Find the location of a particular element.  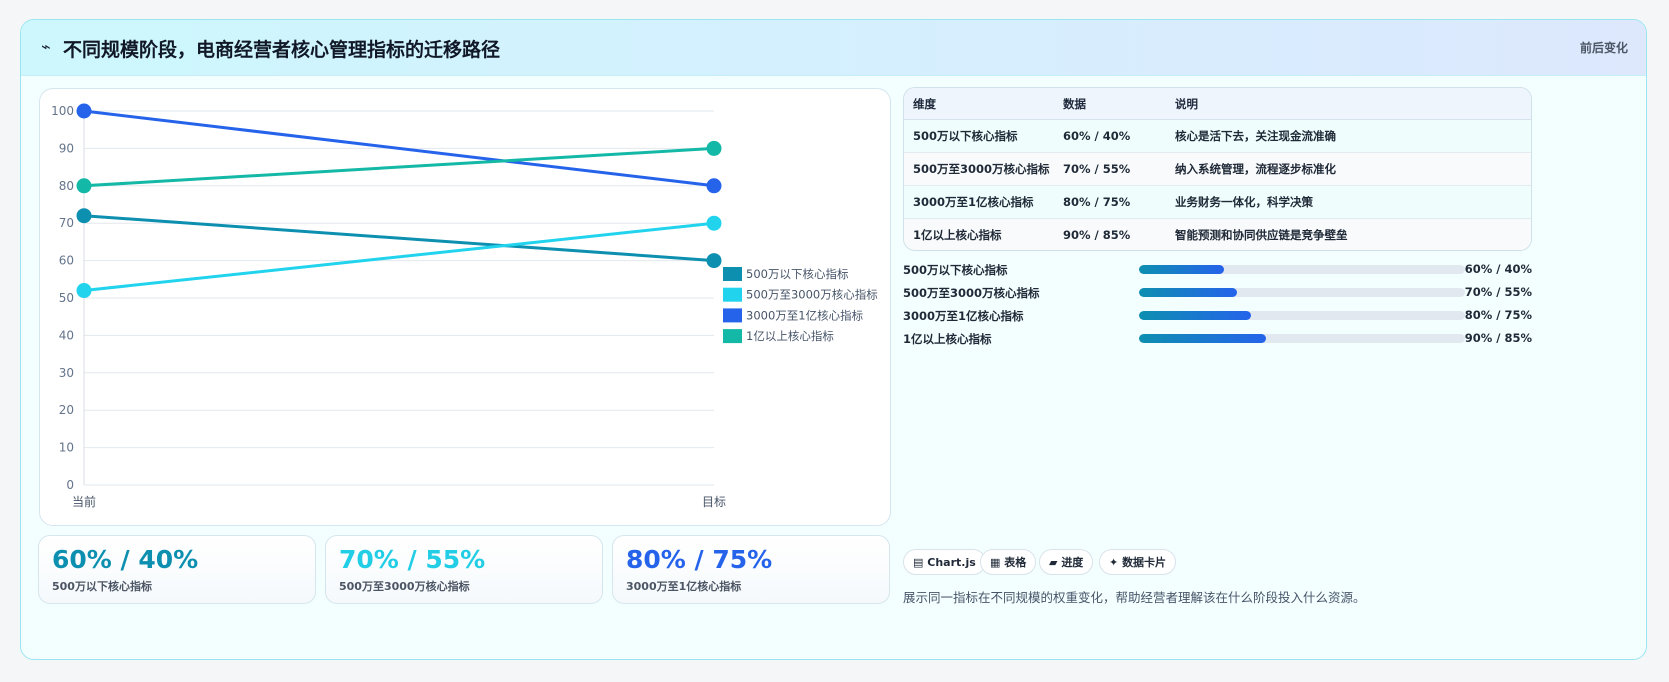

footnote: 展示同一指标在不同规模的权重变化，帮助经营者理解该在什么阶段投入什么资源。 is located at coordinates (1134, 597).